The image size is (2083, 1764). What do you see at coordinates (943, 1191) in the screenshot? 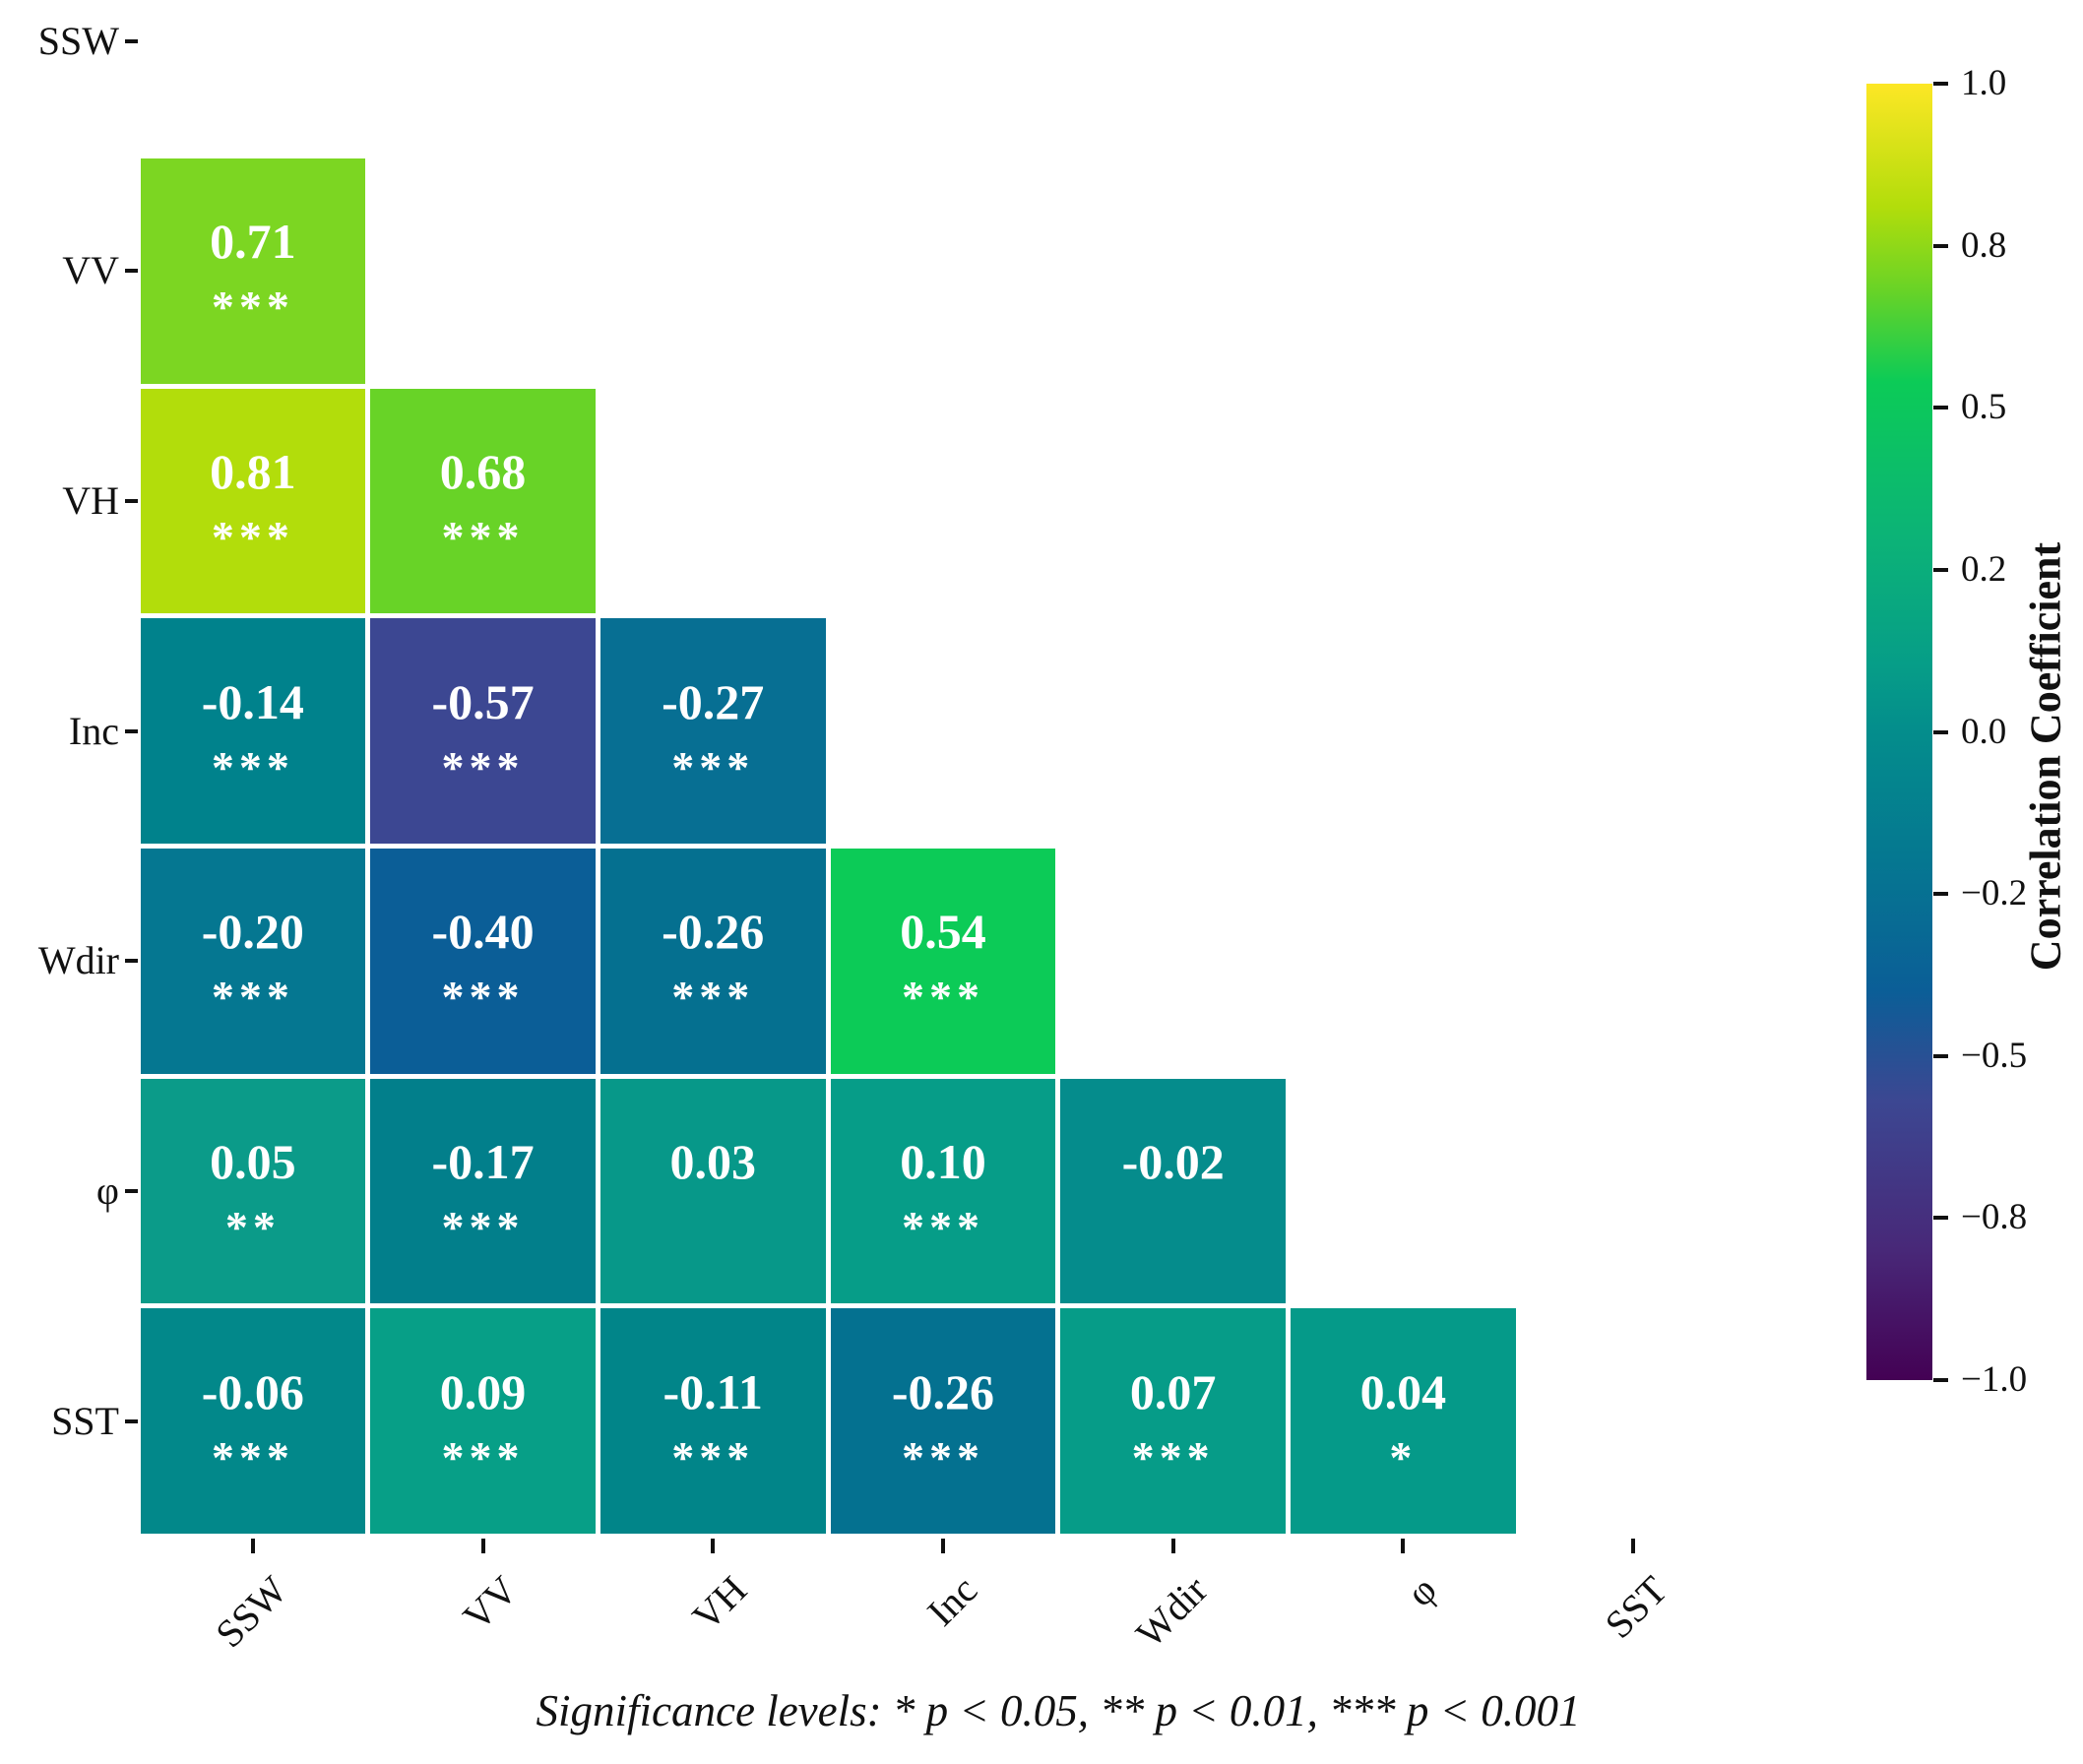
I see `cell-φ-inc: 0.10 ***` at bounding box center [943, 1191].